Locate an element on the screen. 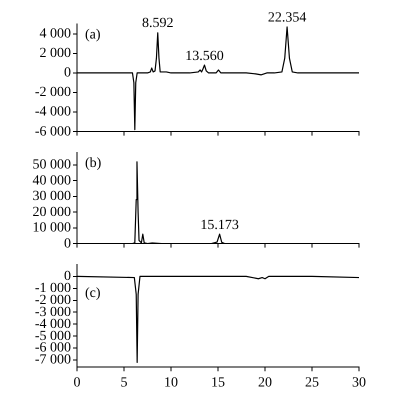  x-tick-label: 10 is located at coordinates (171, 382).